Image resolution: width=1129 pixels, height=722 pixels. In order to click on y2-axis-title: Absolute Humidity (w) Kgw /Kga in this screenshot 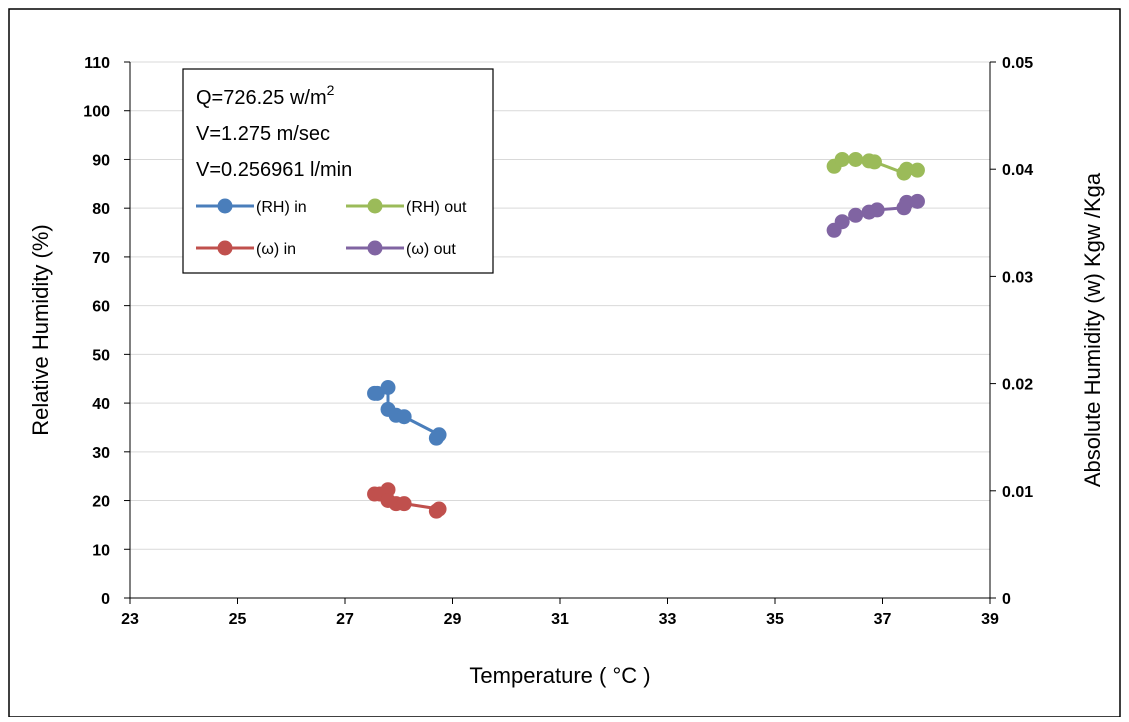, I will do `click(1092, 329)`.